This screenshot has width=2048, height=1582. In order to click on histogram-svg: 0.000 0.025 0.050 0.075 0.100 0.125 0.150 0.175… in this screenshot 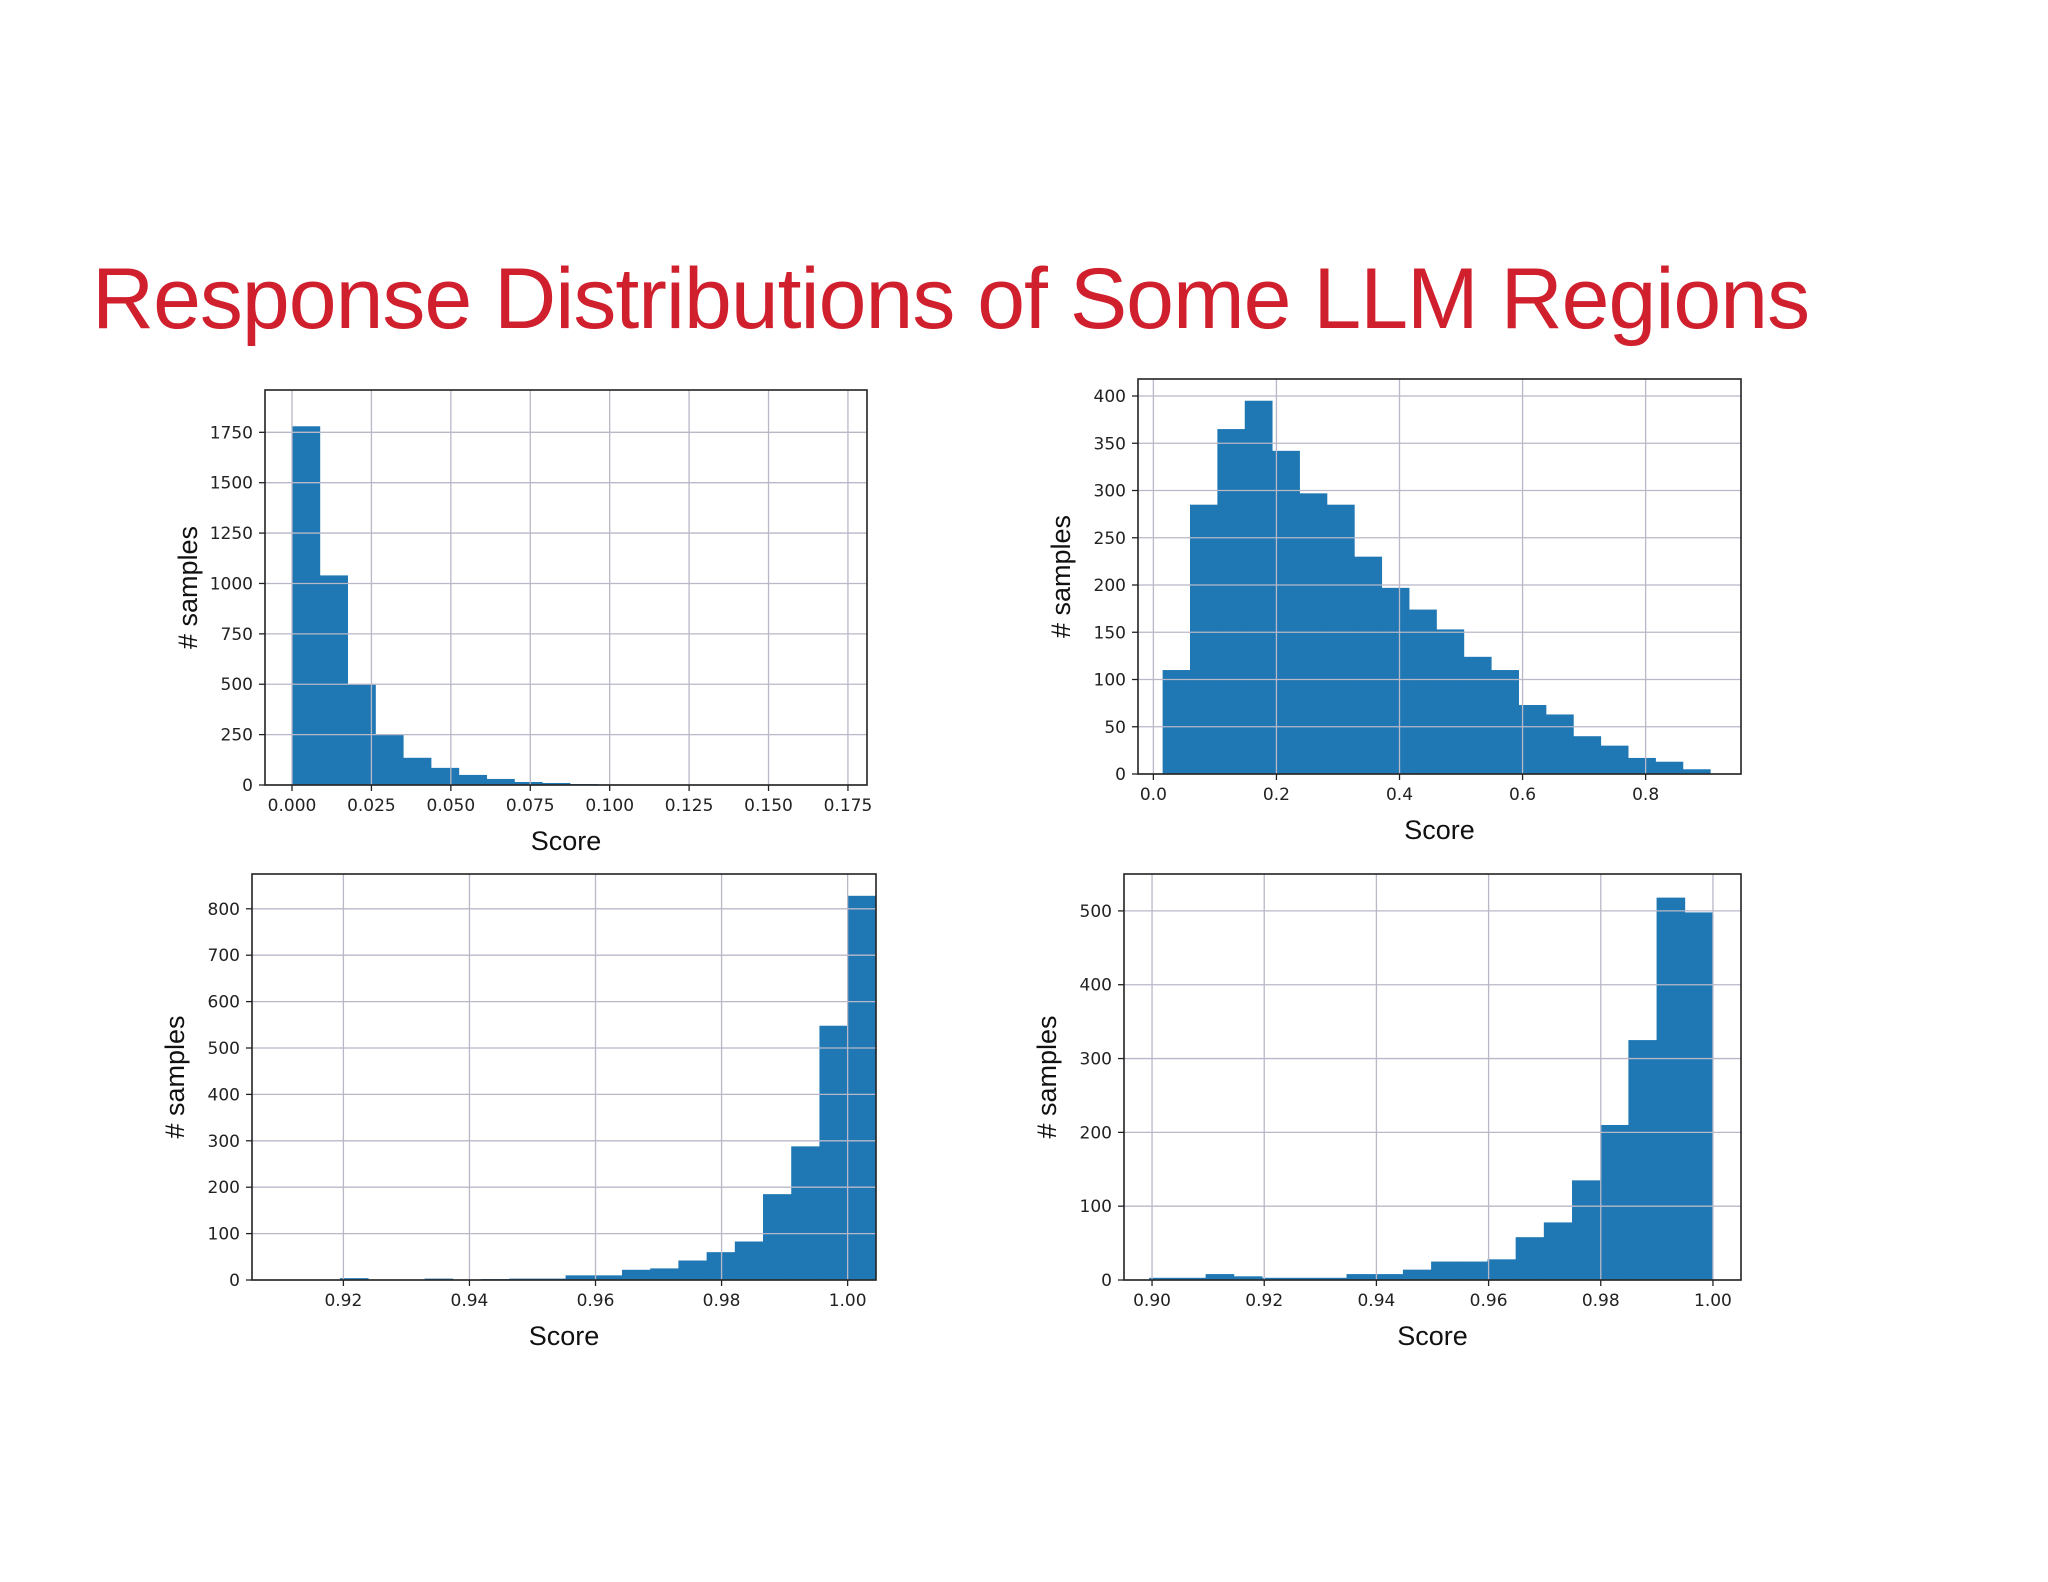, I will do `click(523, 622)`.